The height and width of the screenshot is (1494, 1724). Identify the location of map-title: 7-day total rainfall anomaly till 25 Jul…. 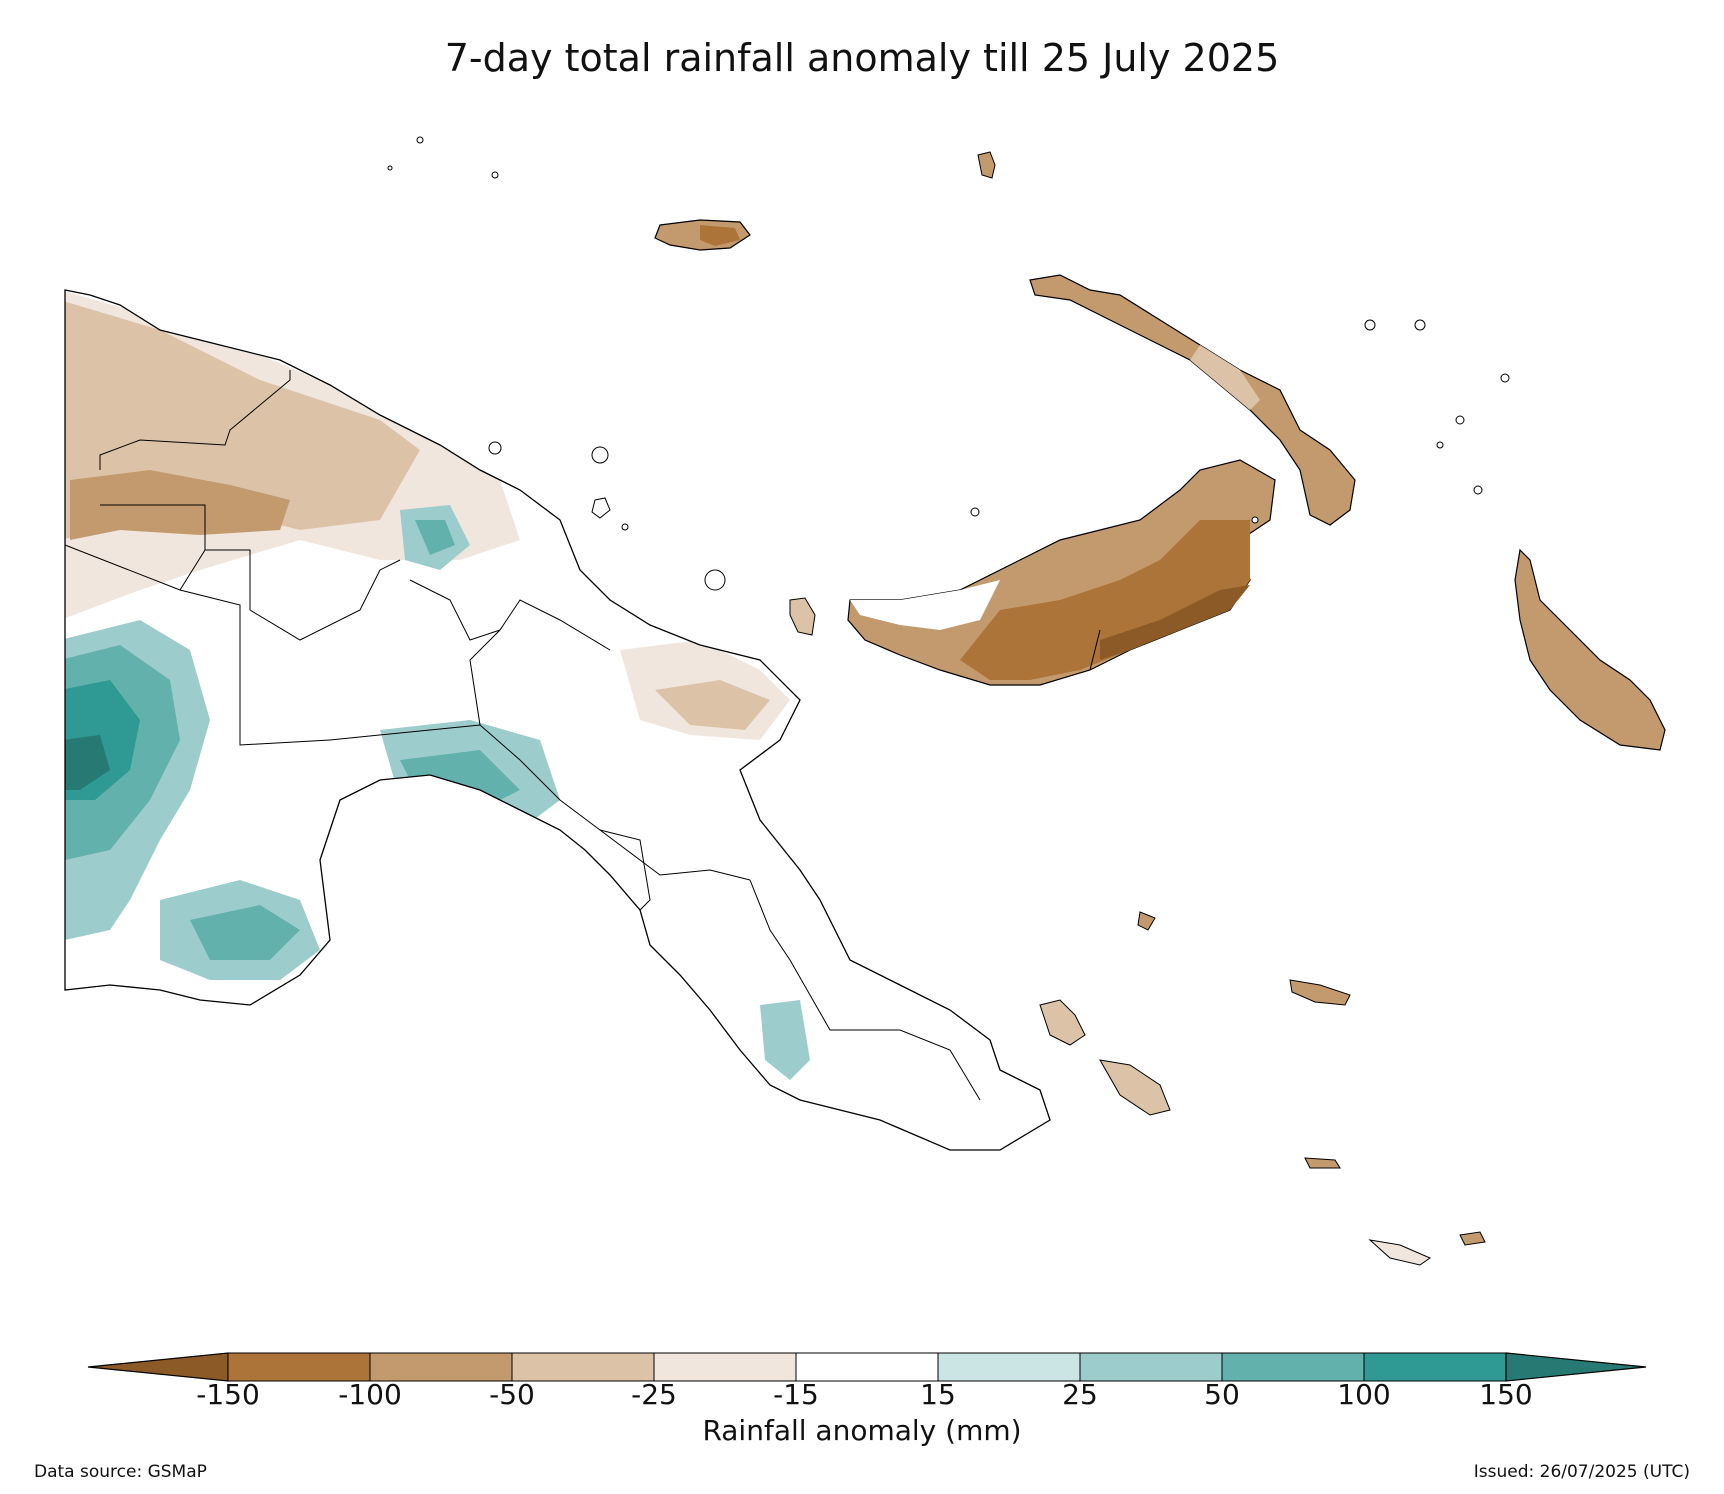
(862, 58).